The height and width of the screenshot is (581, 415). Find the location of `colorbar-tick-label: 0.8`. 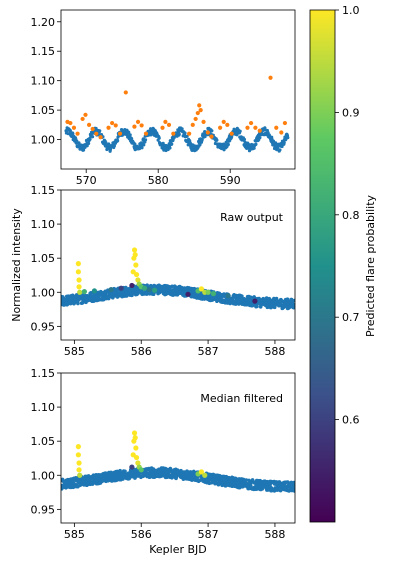

colorbar-tick-label: 0.8 is located at coordinates (351, 215).